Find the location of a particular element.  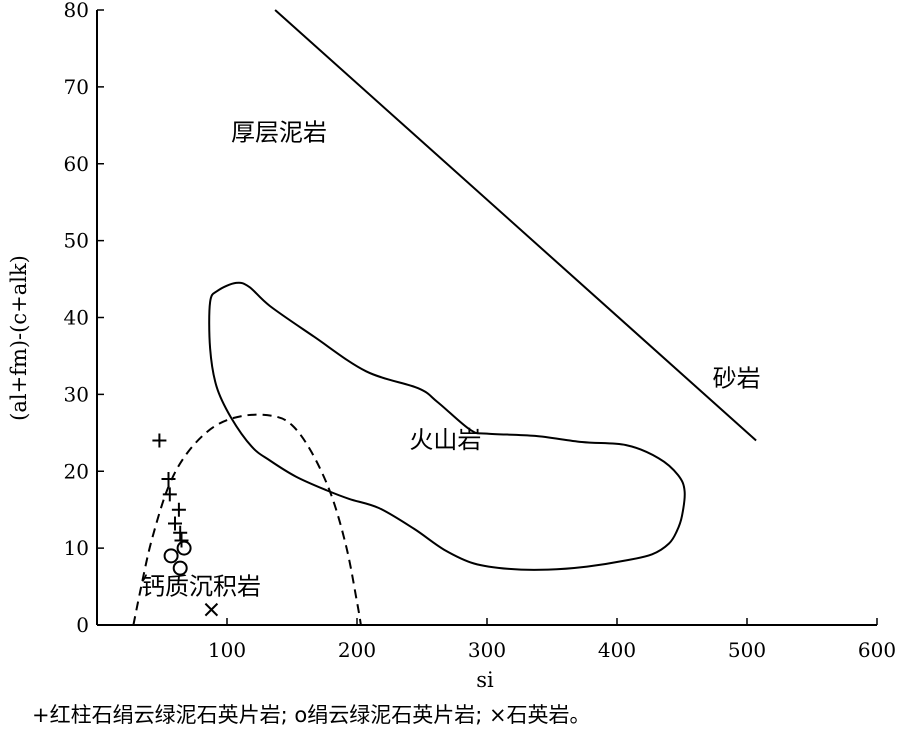

y-tick-label-70: 70 is located at coordinates (76, 87).